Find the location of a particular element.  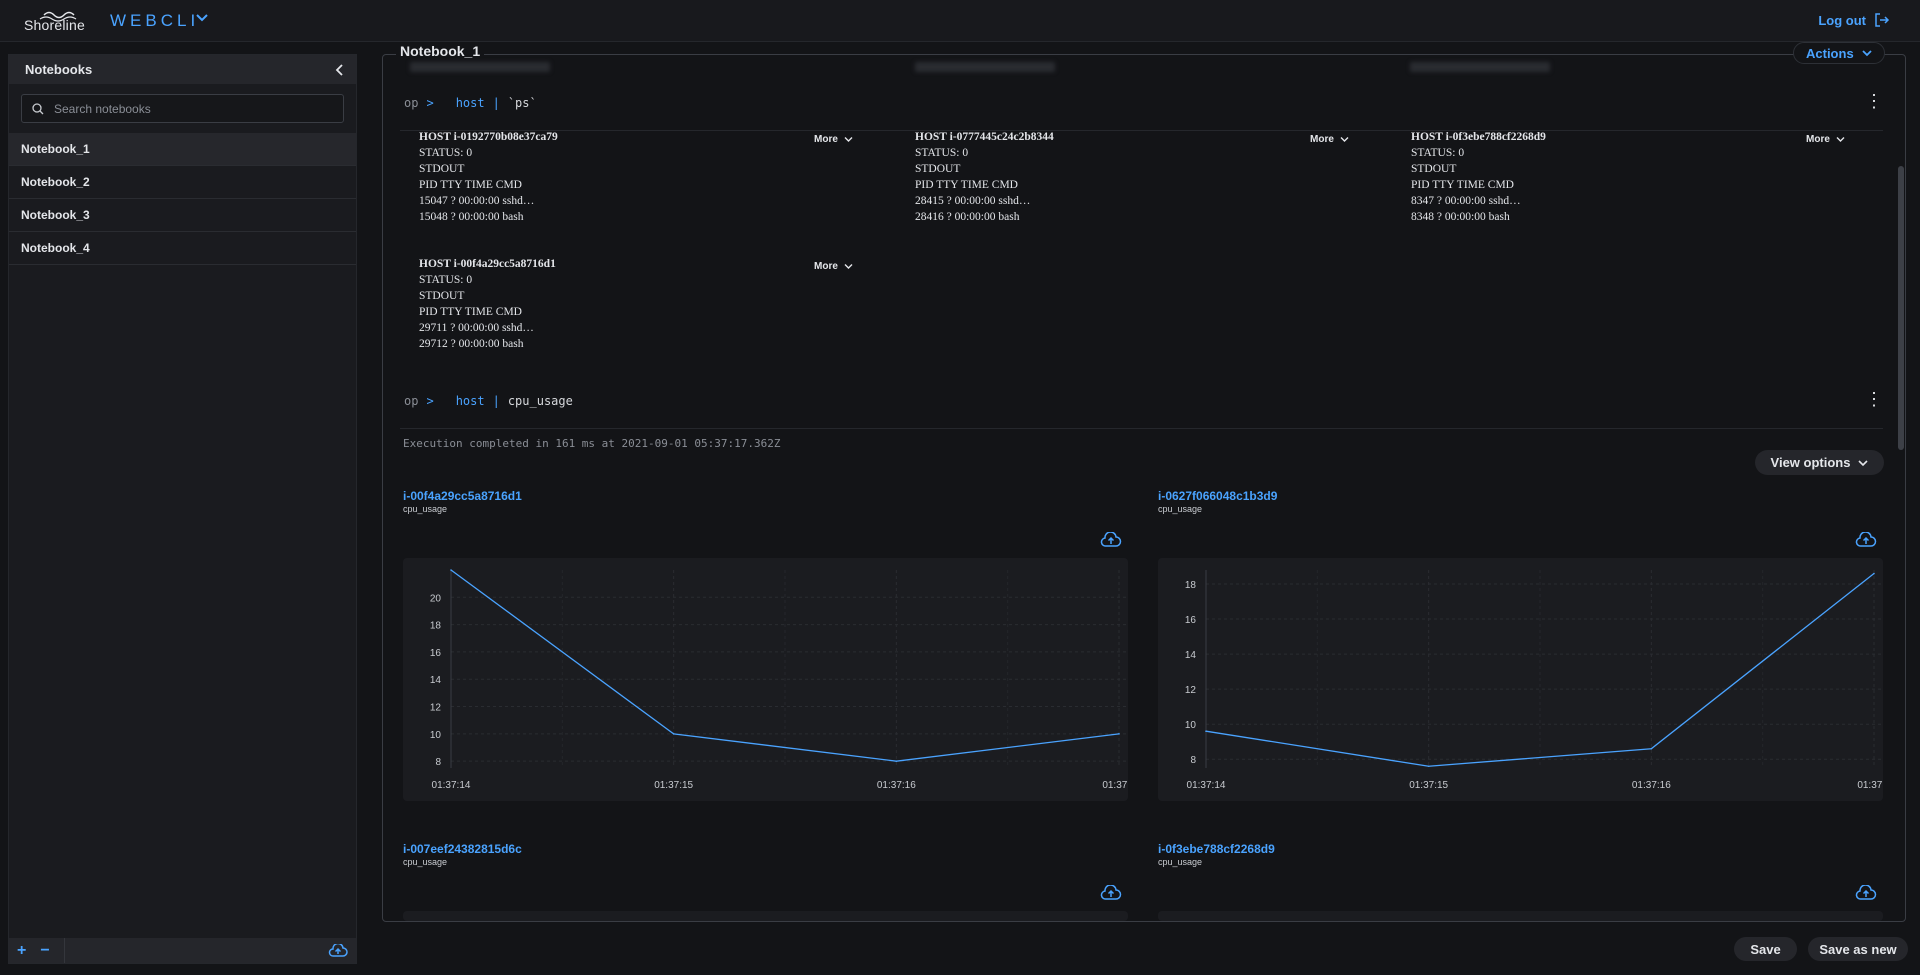

host-line: 29712 ? 00:00:00 bash is located at coordinates (471, 344).